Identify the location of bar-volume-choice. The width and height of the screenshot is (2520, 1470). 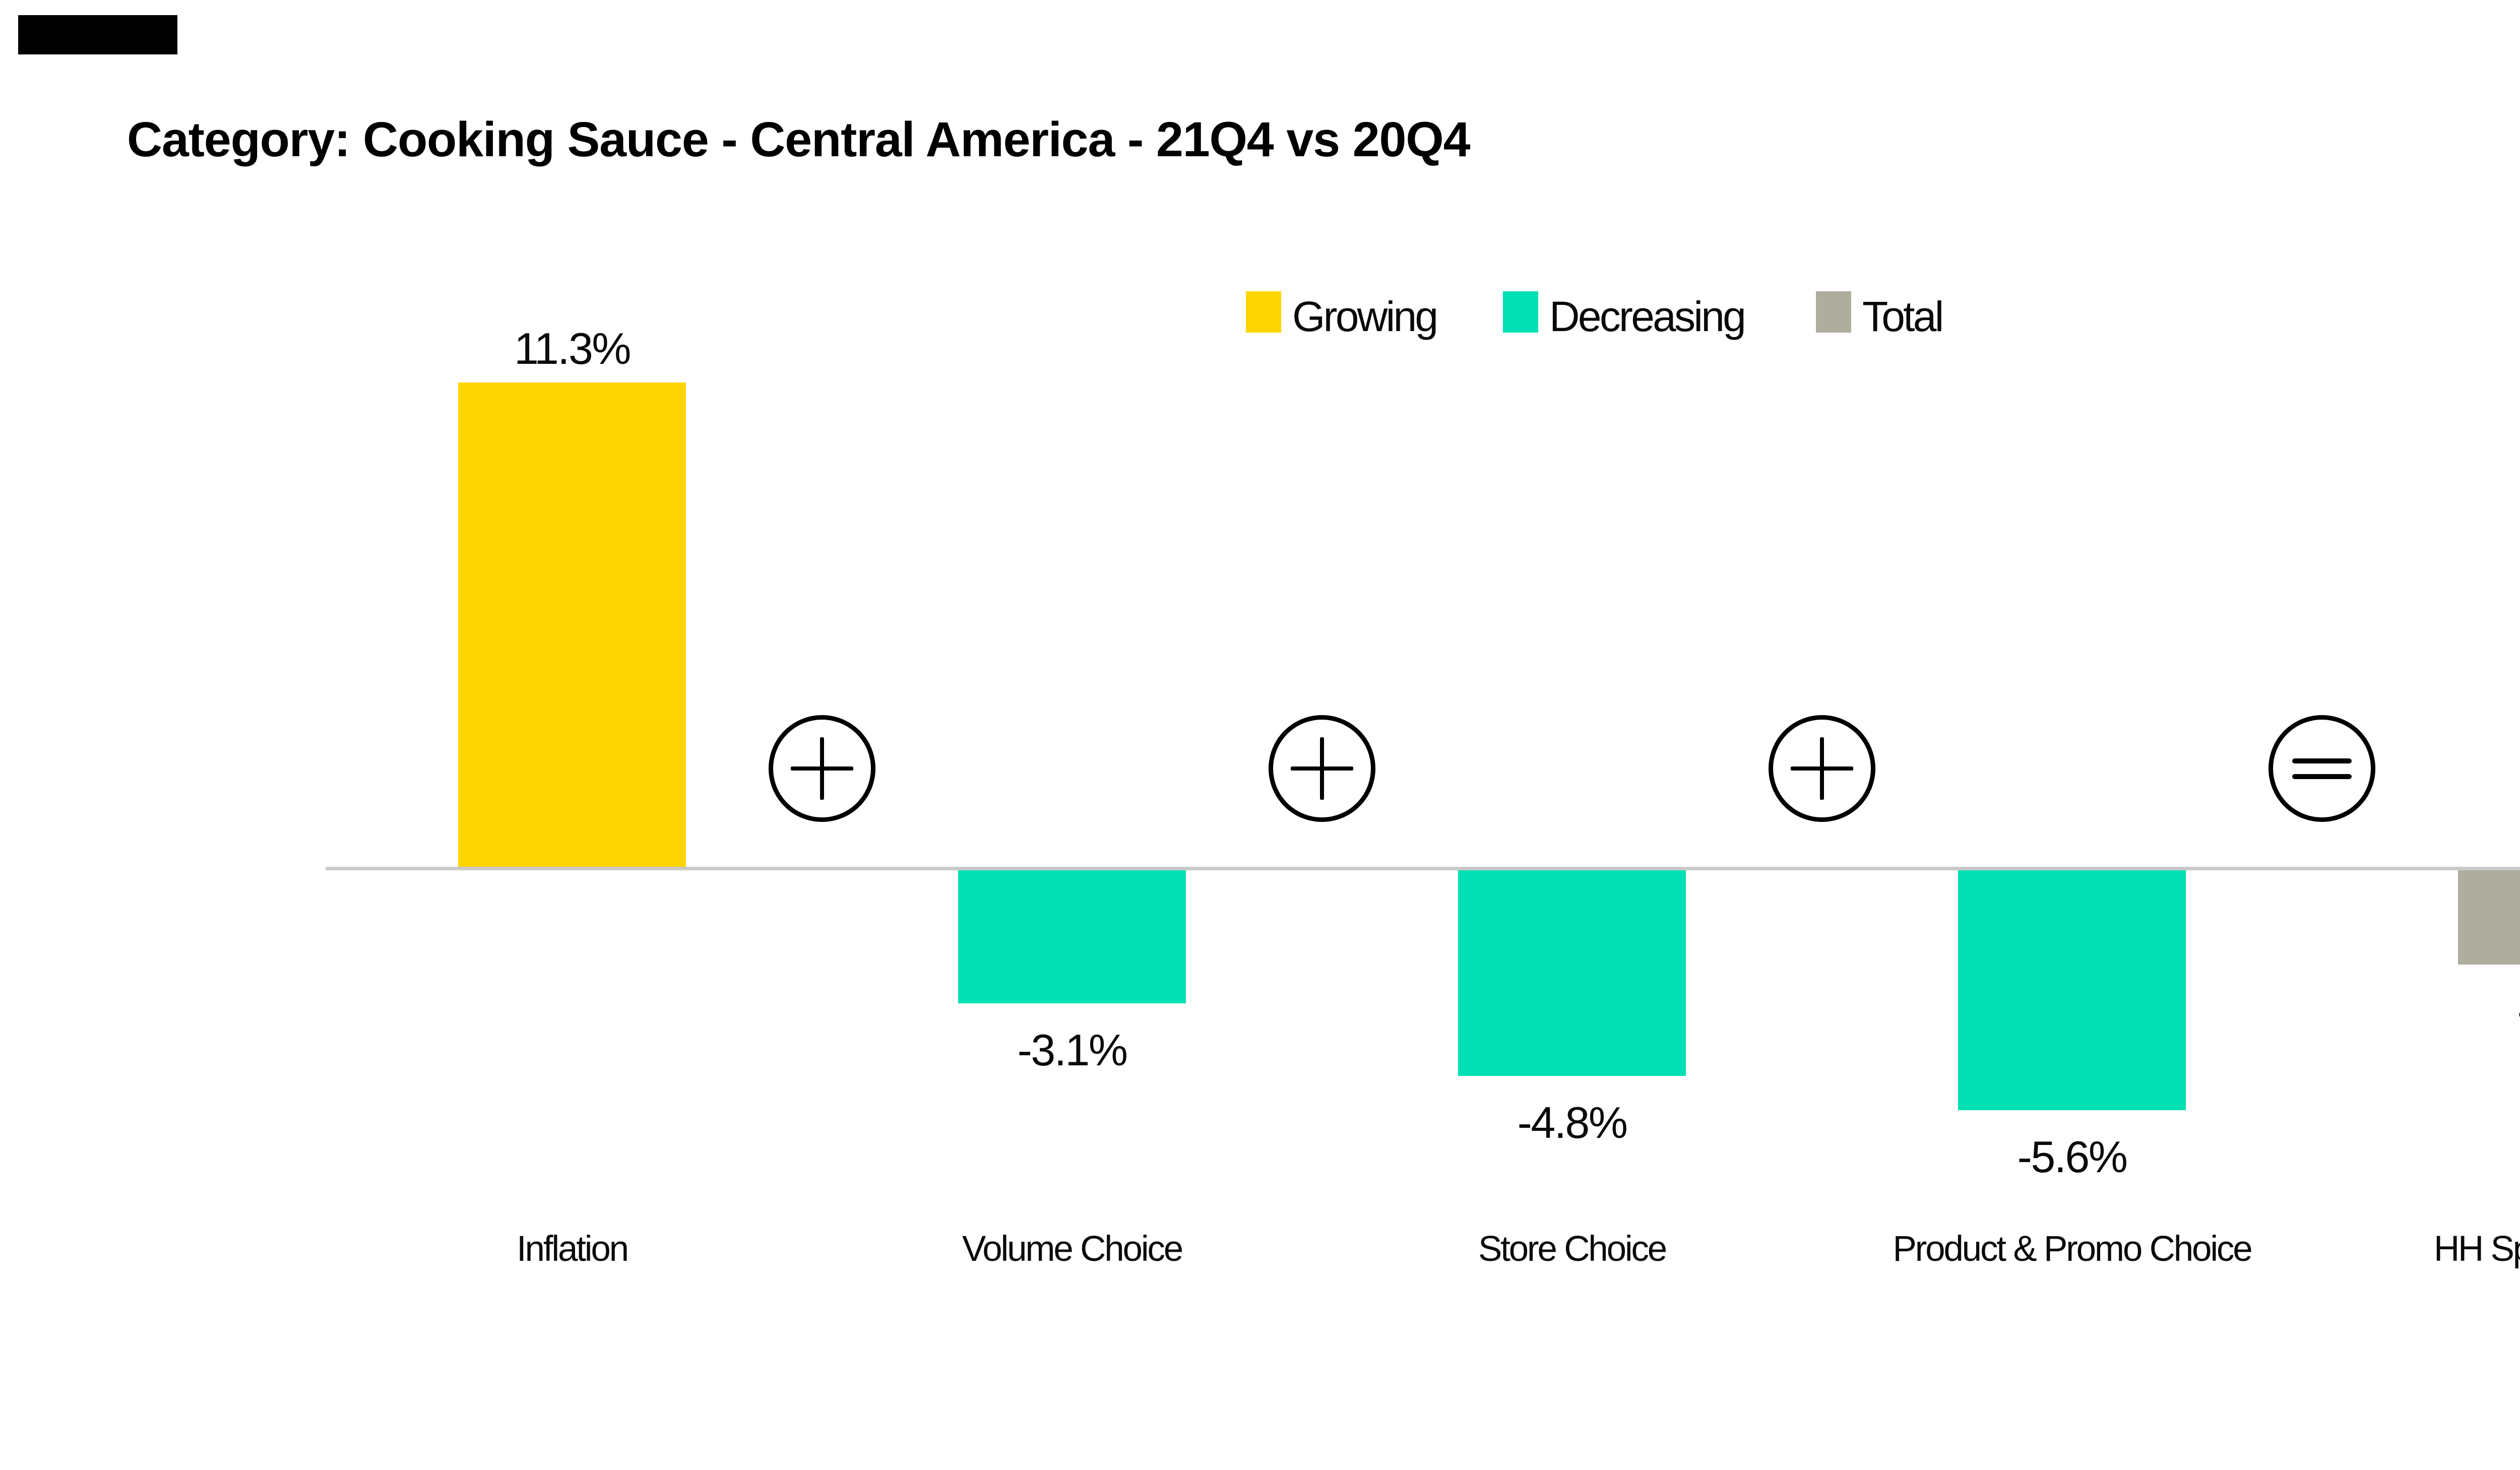
(1072, 936).